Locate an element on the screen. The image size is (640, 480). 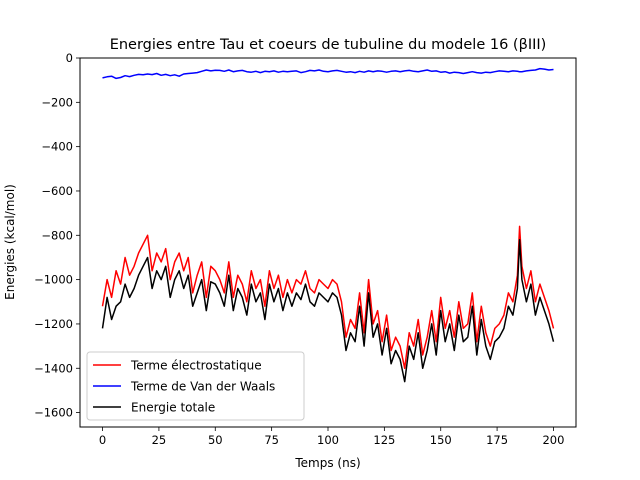
y-tick-label: −800 is located at coordinates (57, 235).